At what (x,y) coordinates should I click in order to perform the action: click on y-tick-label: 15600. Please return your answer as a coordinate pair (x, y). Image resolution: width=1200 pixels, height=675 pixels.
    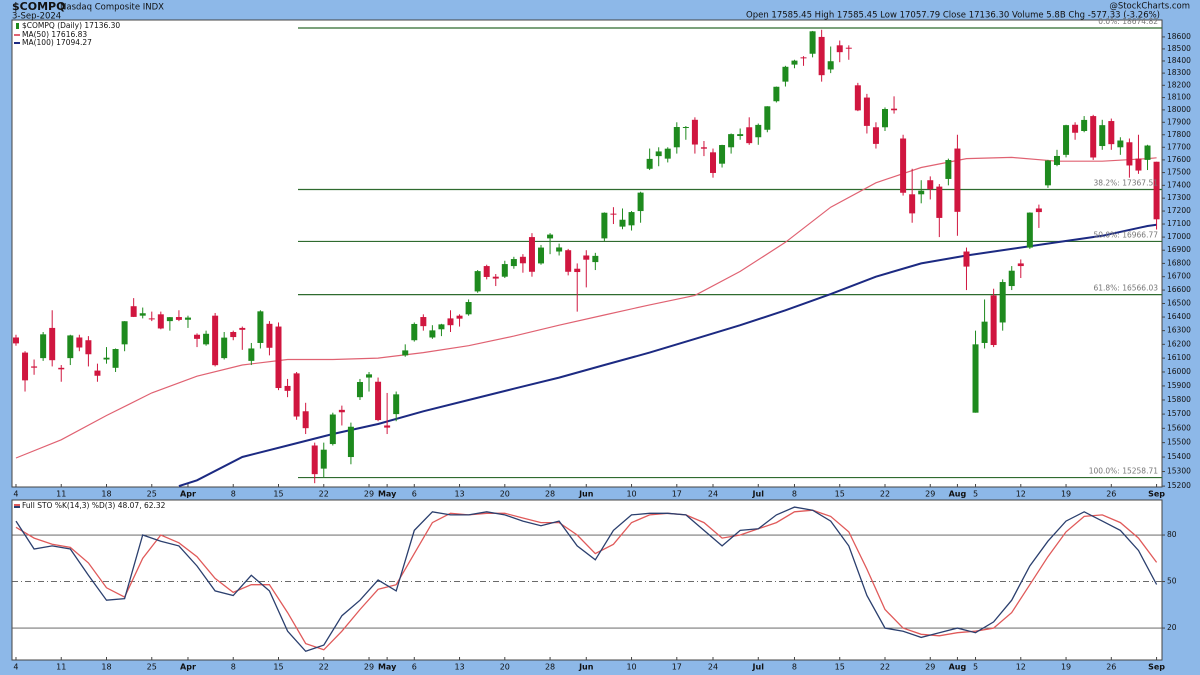
    Looking at the image, I should click on (1179, 427).